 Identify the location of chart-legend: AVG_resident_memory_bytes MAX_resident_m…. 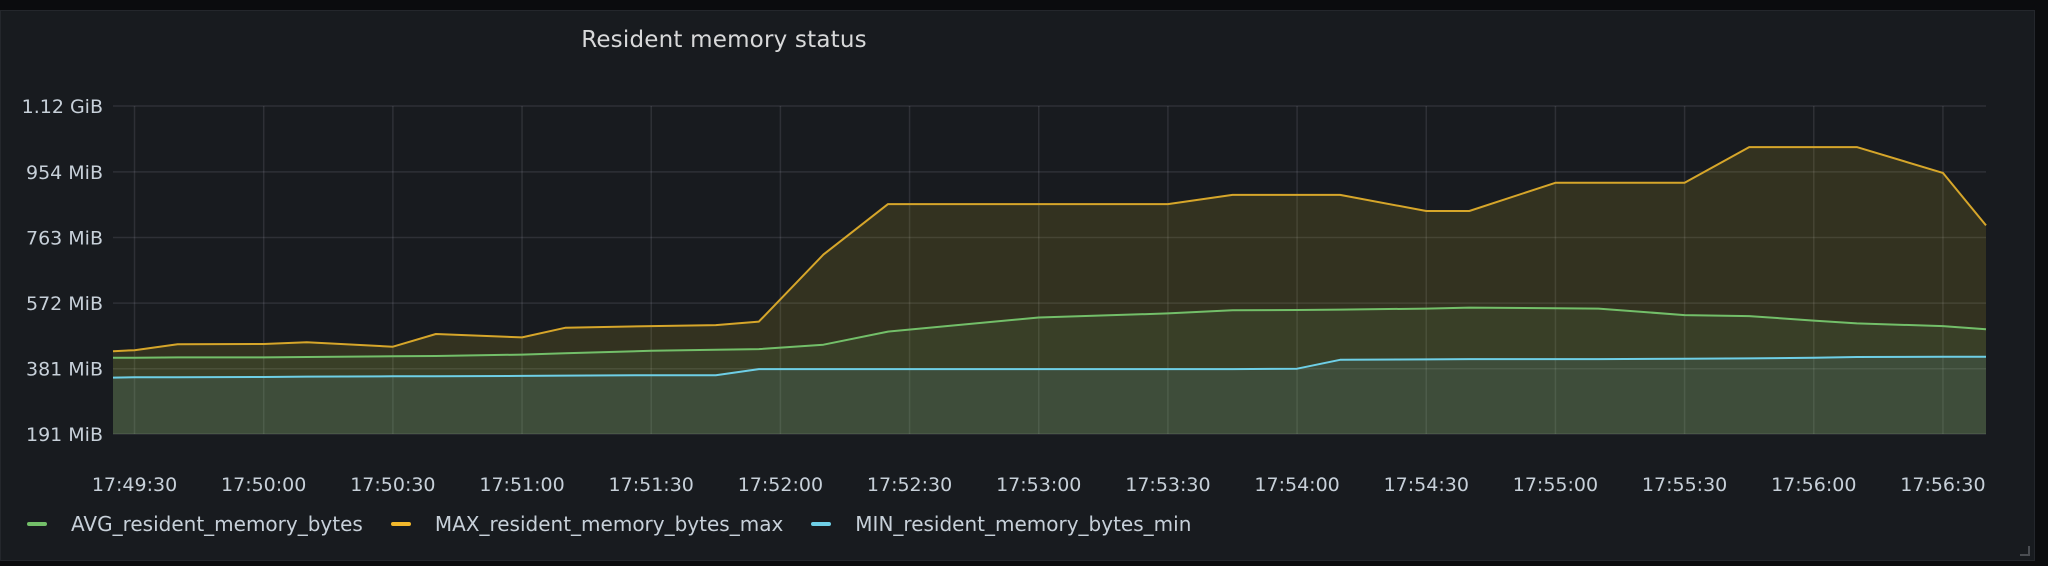
(623, 524).